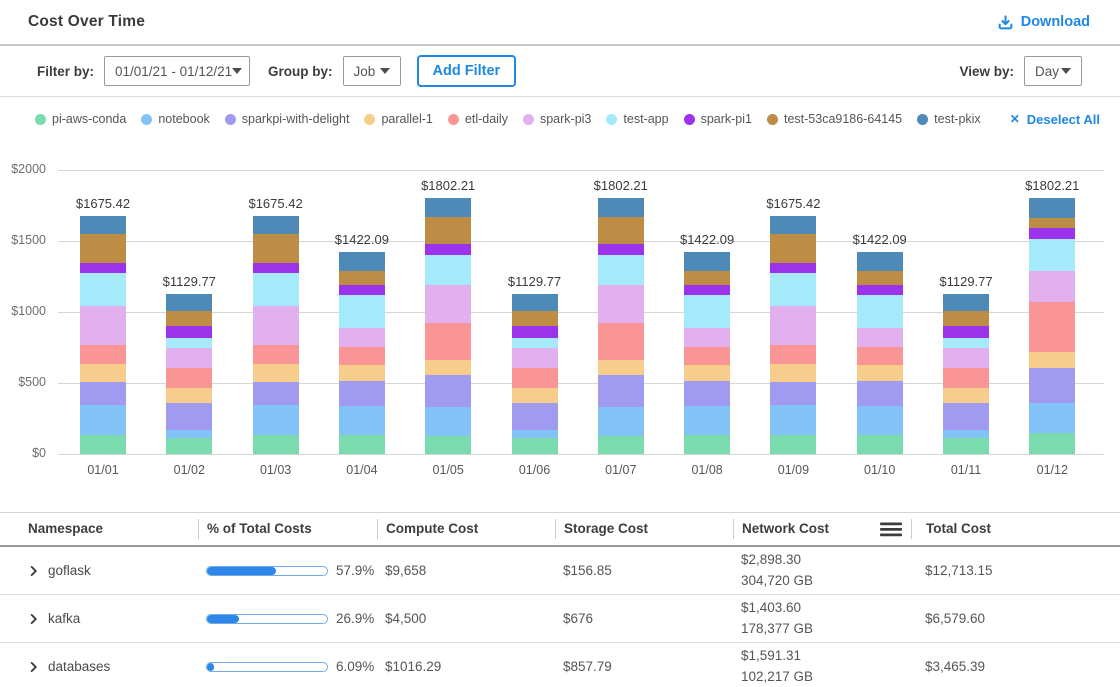 Image resolution: width=1120 pixels, height=687 pixels. I want to click on legend-item-test-pkix: test-pkix, so click(949, 119).